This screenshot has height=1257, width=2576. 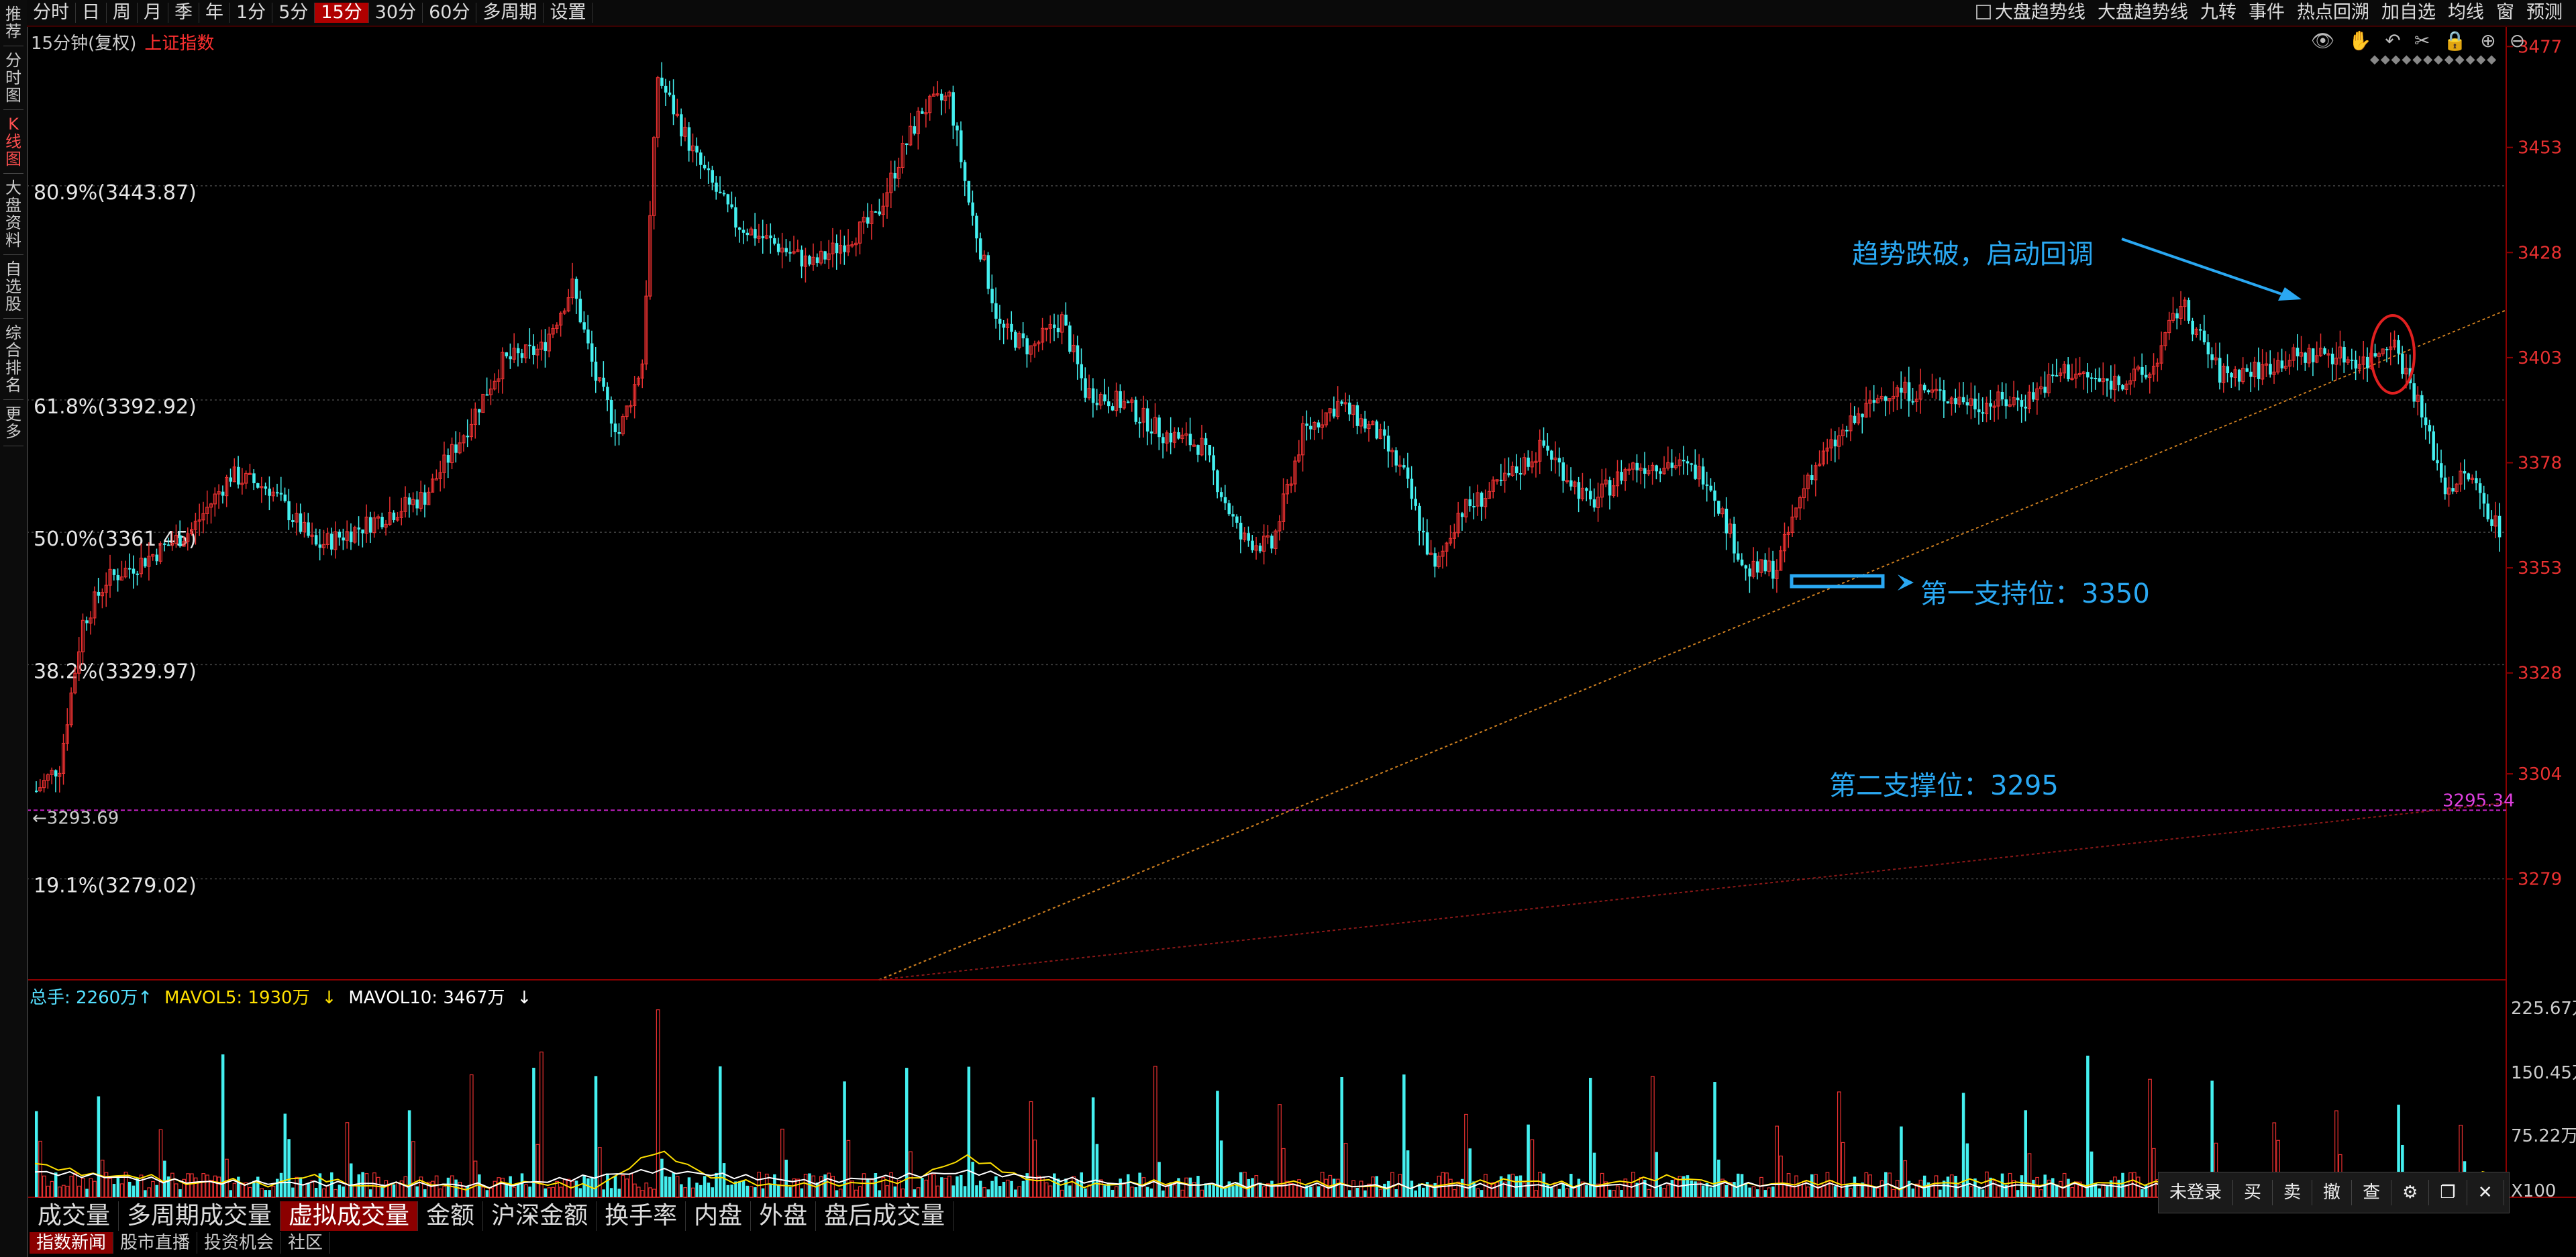 What do you see at coordinates (13, 25) in the screenshot?
I see `sidebar-item-0: 推荐` at bounding box center [13, 25].